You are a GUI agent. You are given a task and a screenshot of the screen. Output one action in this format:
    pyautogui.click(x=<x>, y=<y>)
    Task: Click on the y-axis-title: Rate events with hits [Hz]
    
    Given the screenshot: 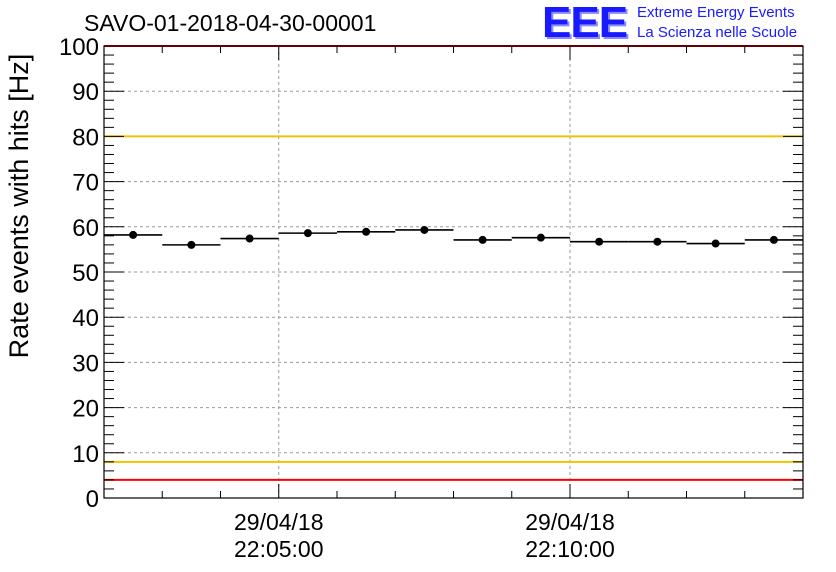 What is the action you would take?
    pyautogui.click(x=19, y=206)
    